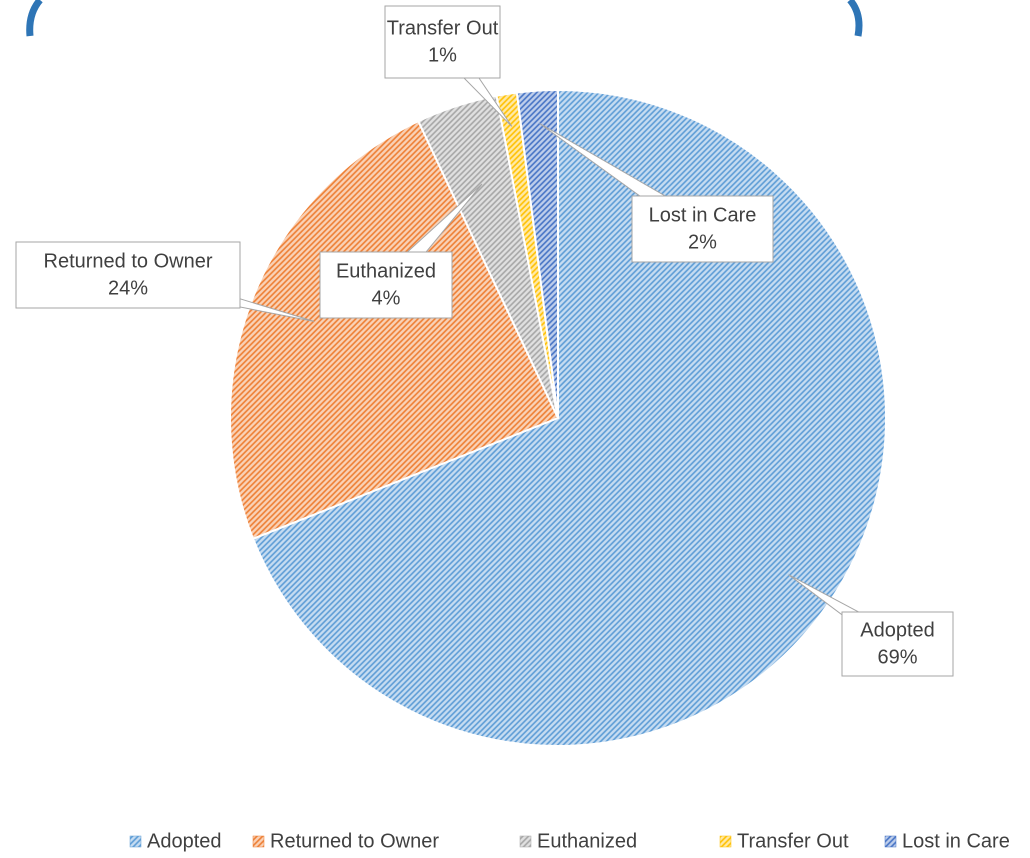 This screenshot has height=858, width=1030. What do you see at coordinates (386, 298) in the screenshot?
I see `data-label-value: 4%` at bounding box center [386, 298].